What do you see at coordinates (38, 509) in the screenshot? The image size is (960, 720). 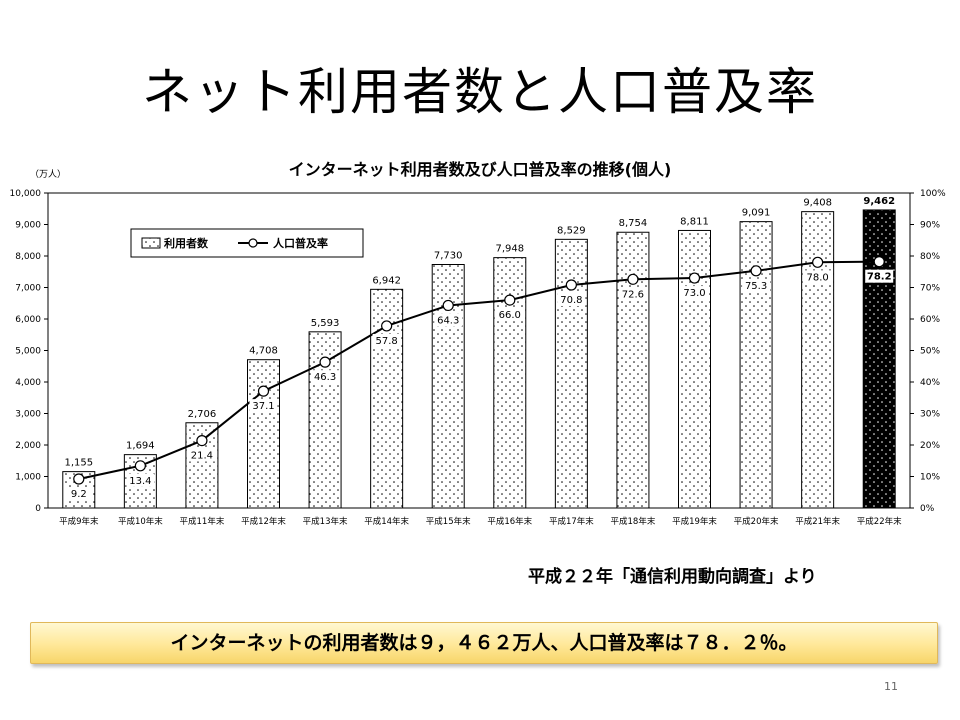 I see `y-tick-label: 0` at bounding box center [38, 509].